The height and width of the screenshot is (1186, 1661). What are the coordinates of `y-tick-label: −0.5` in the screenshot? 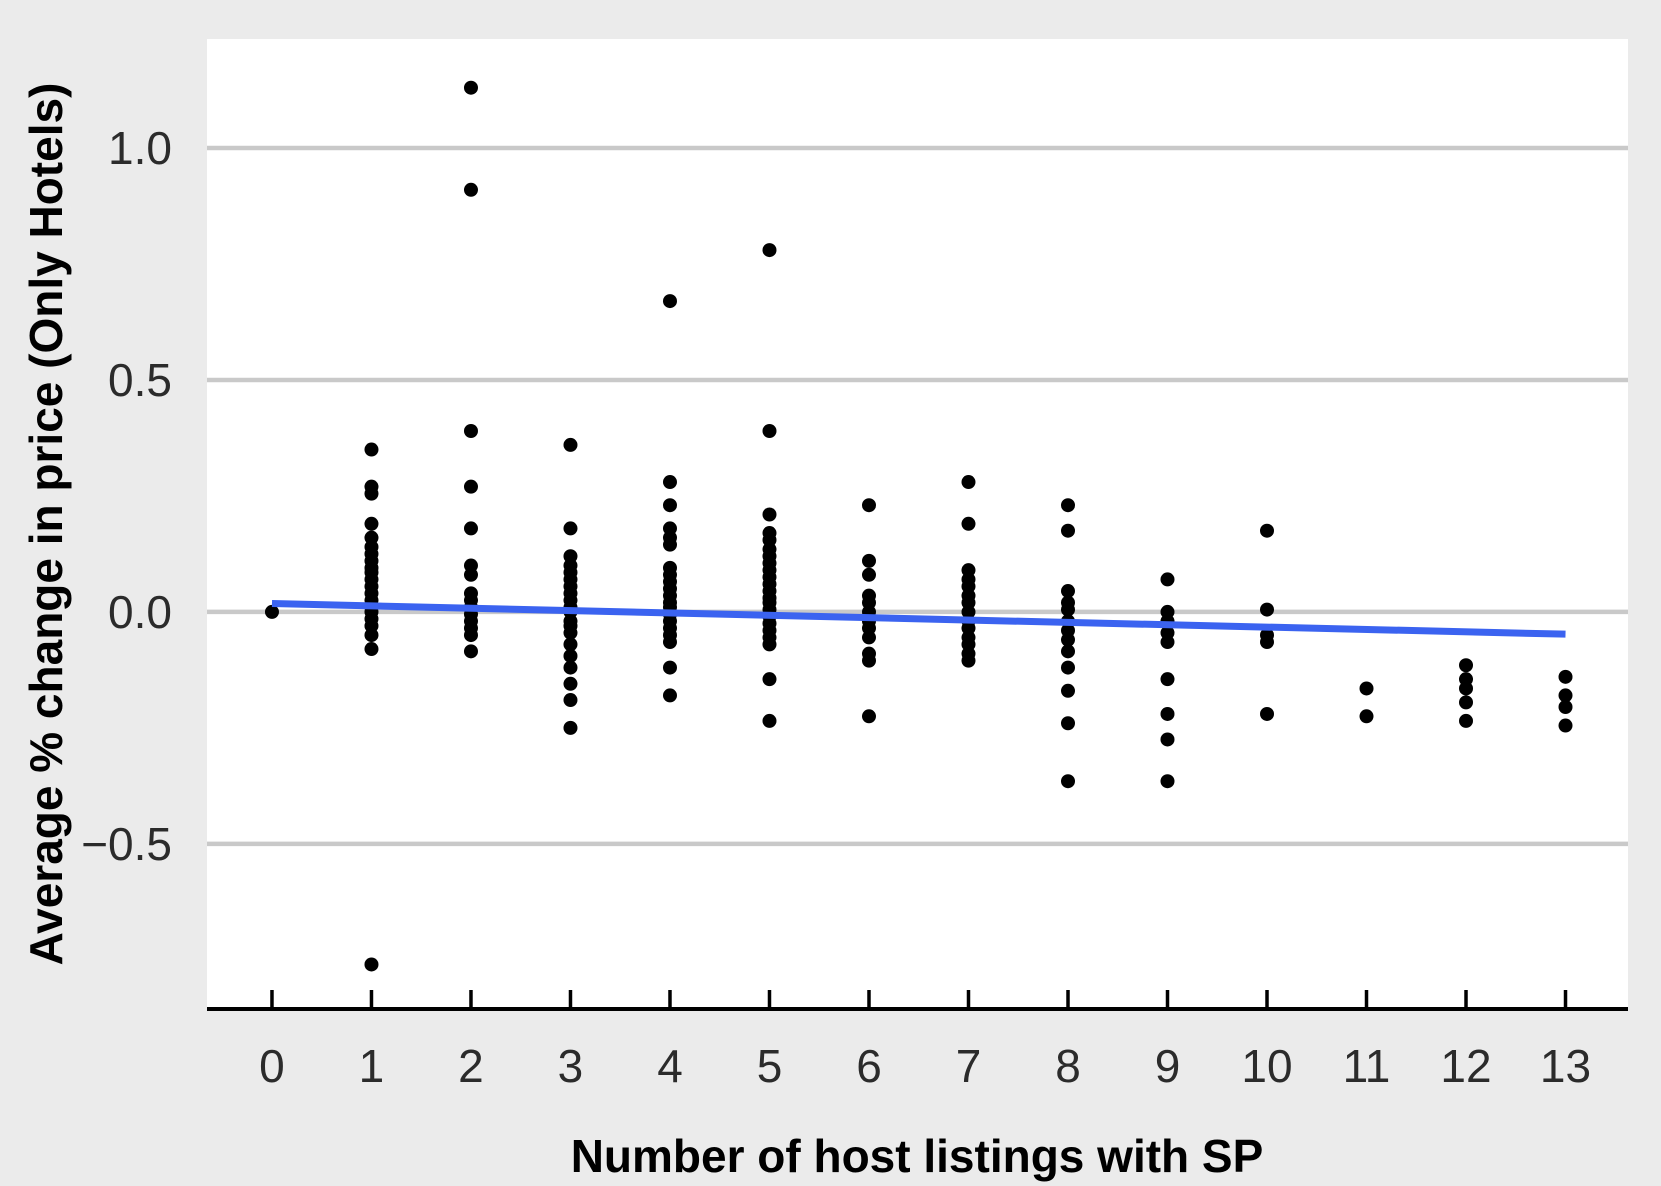 It's located at (126, 844).